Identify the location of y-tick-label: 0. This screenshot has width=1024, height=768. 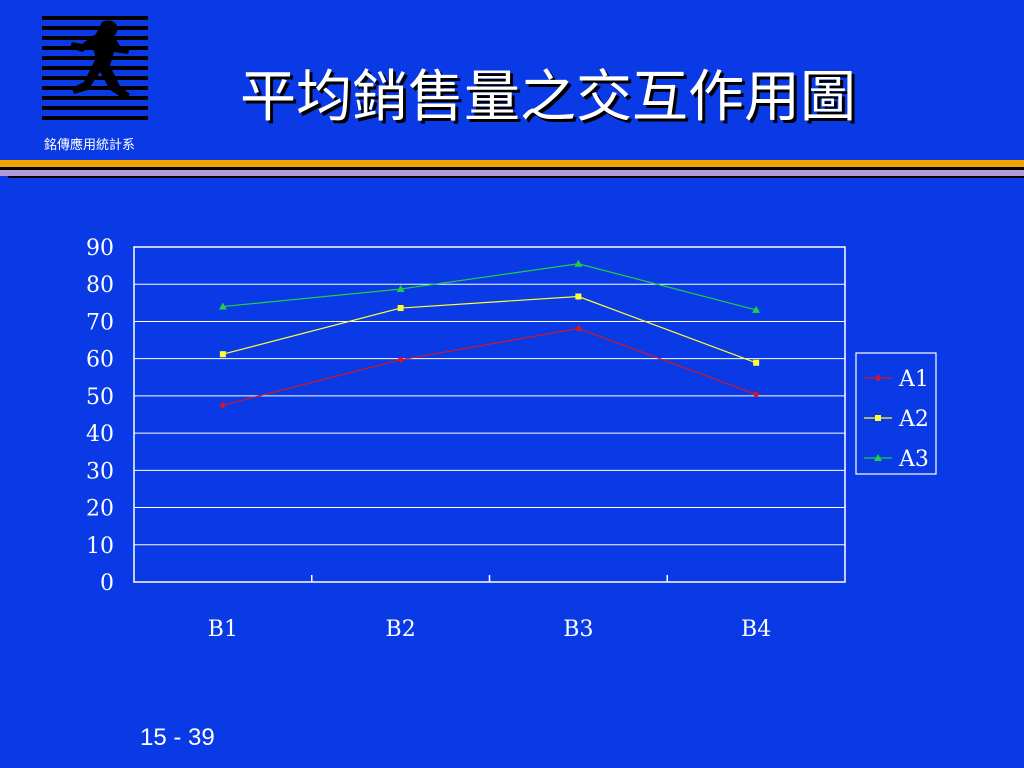
(107, 583).